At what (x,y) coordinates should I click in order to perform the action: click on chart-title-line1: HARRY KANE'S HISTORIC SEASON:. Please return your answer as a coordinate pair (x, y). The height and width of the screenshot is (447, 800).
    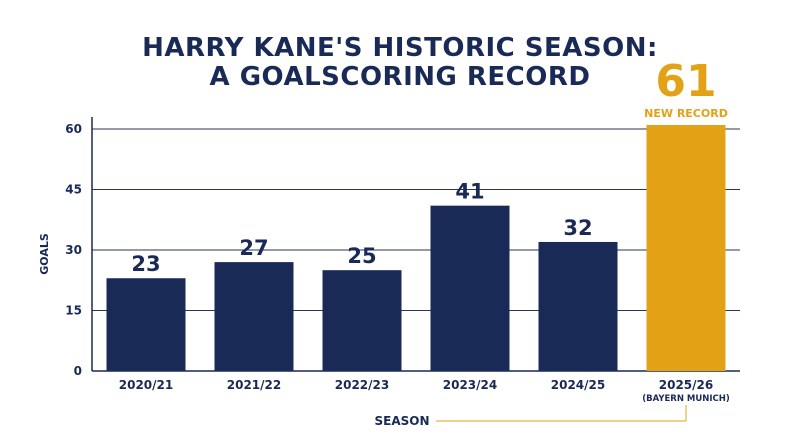
    Looking at the image, I should click on (400, 48).